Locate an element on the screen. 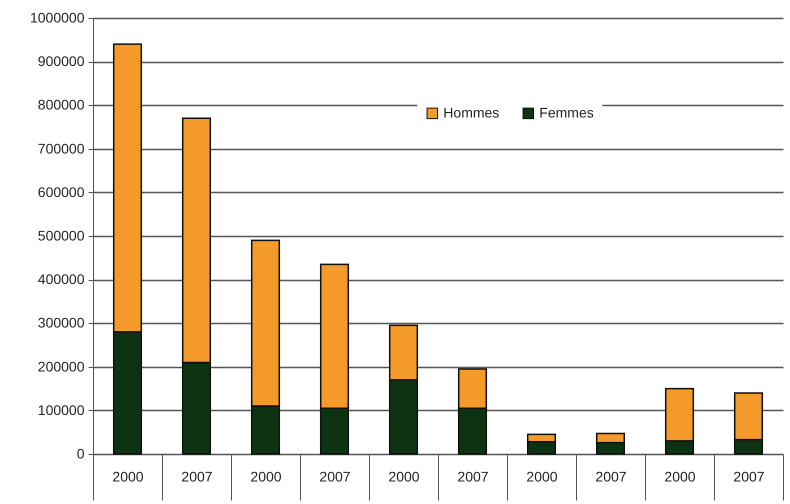 The image size is (790, 504). y-tick-label: 100000 is located at coordinates (61, 410).